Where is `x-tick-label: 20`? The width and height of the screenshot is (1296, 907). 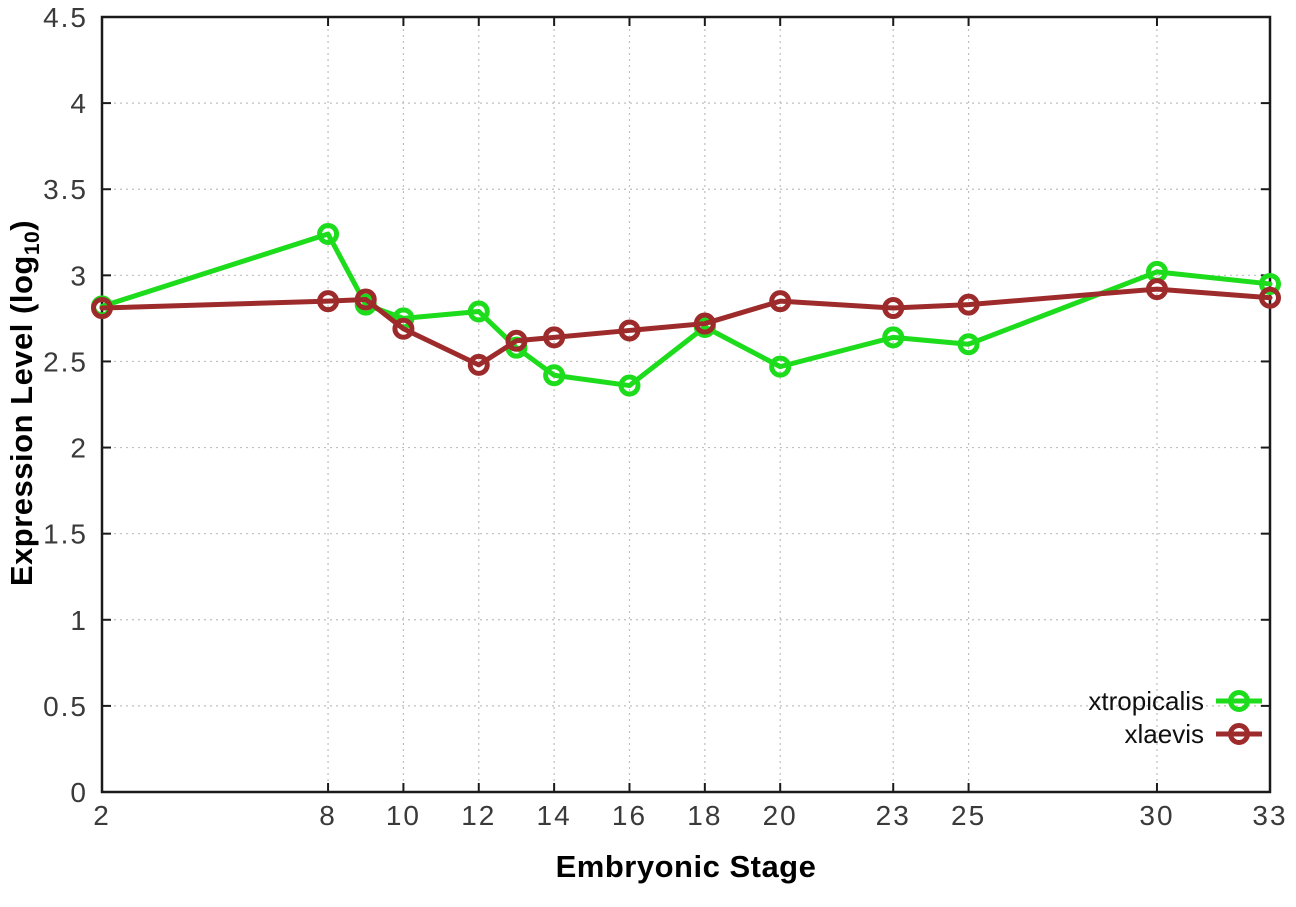 x-tick-label: 20 is located at coordinates (780, 815).